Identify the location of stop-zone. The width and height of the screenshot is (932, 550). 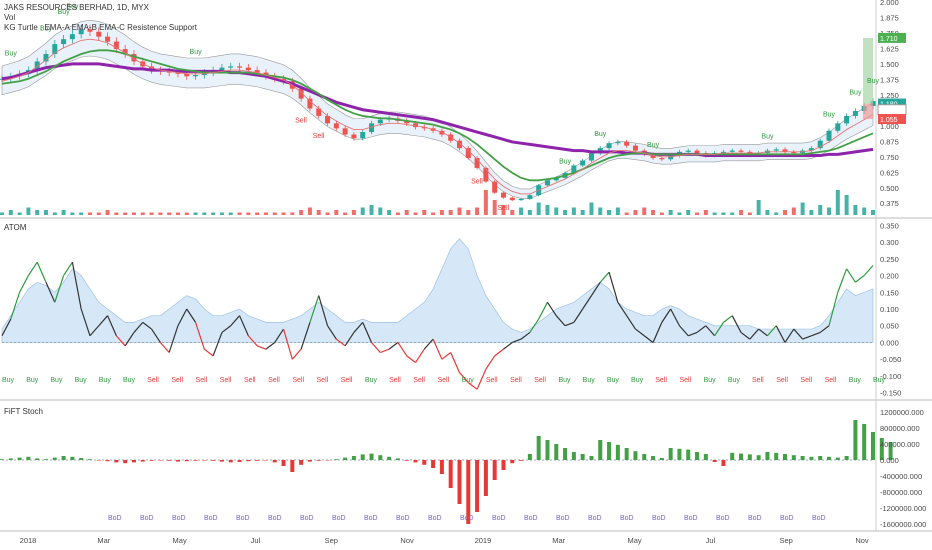
(868, 111).